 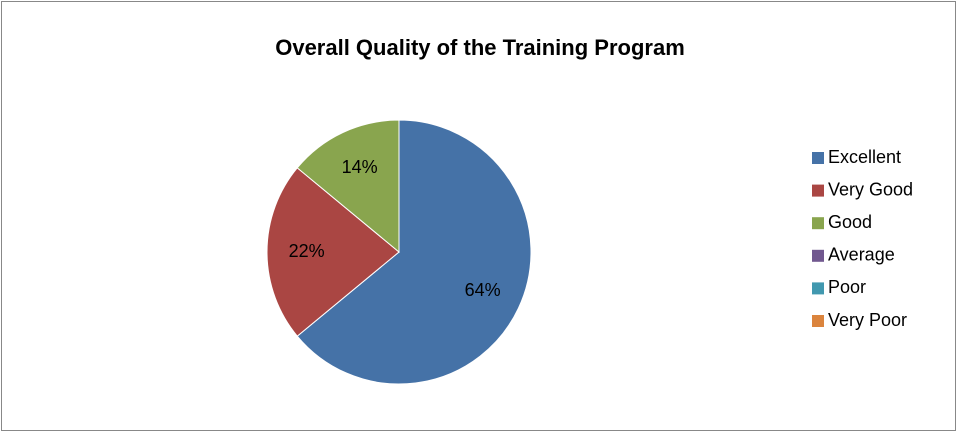 What do you see at coordinates (870, 189) in the screenshot?
I see `legend-label: Very Good` at bounding box center [870, 189].